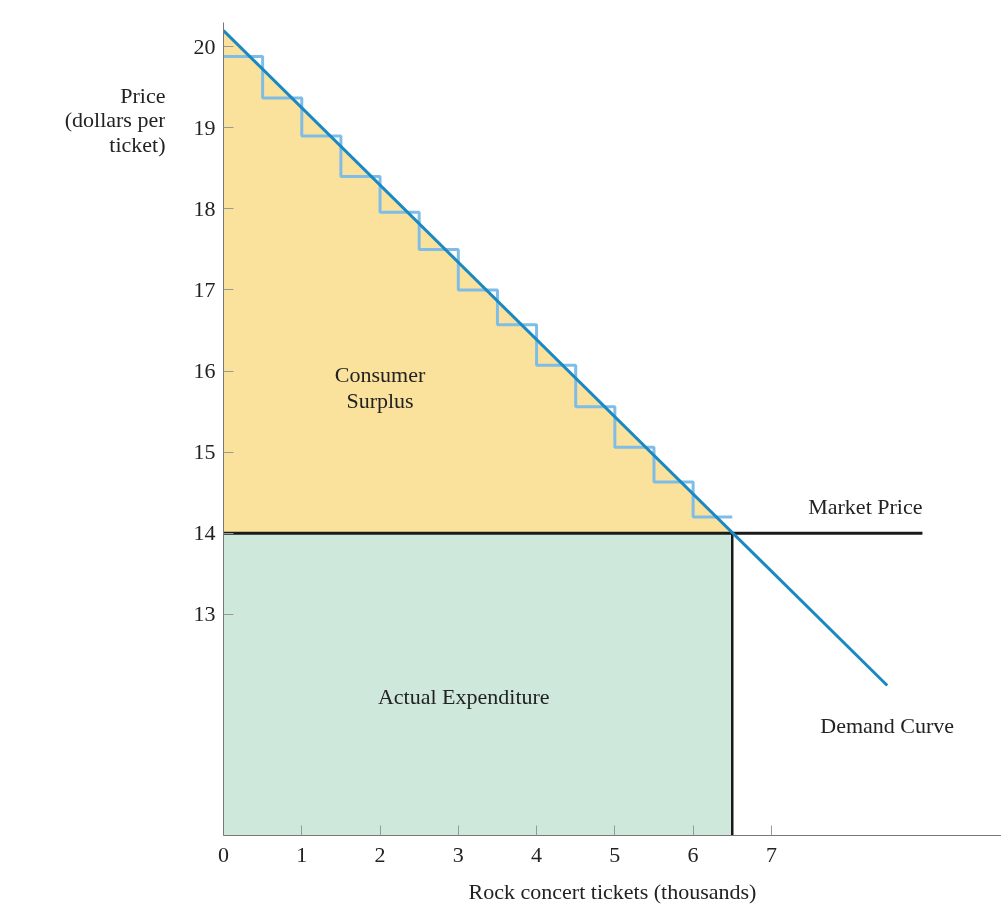 Image resolution: width=1001 pixels, height=919 pixels. Describe the element at coordinates (463, 696) in the screenshot. I see `annotation: Actual Expenditure` at that location.